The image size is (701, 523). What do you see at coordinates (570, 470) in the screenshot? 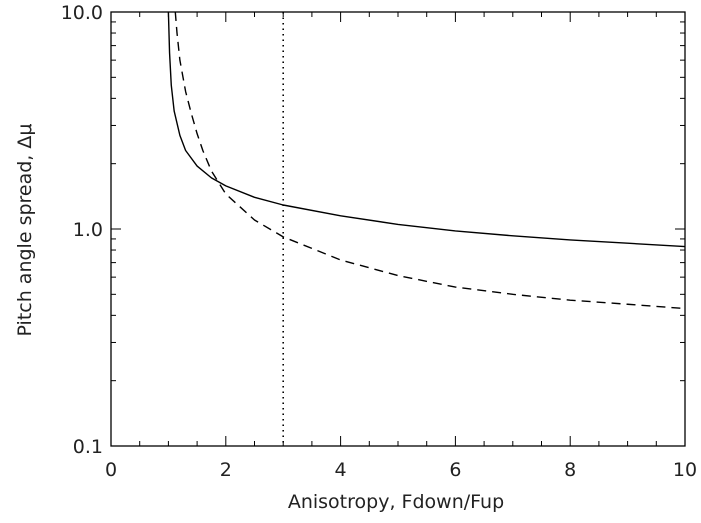
I see `x-tick-label: 8` at bounding box center [570, 470].